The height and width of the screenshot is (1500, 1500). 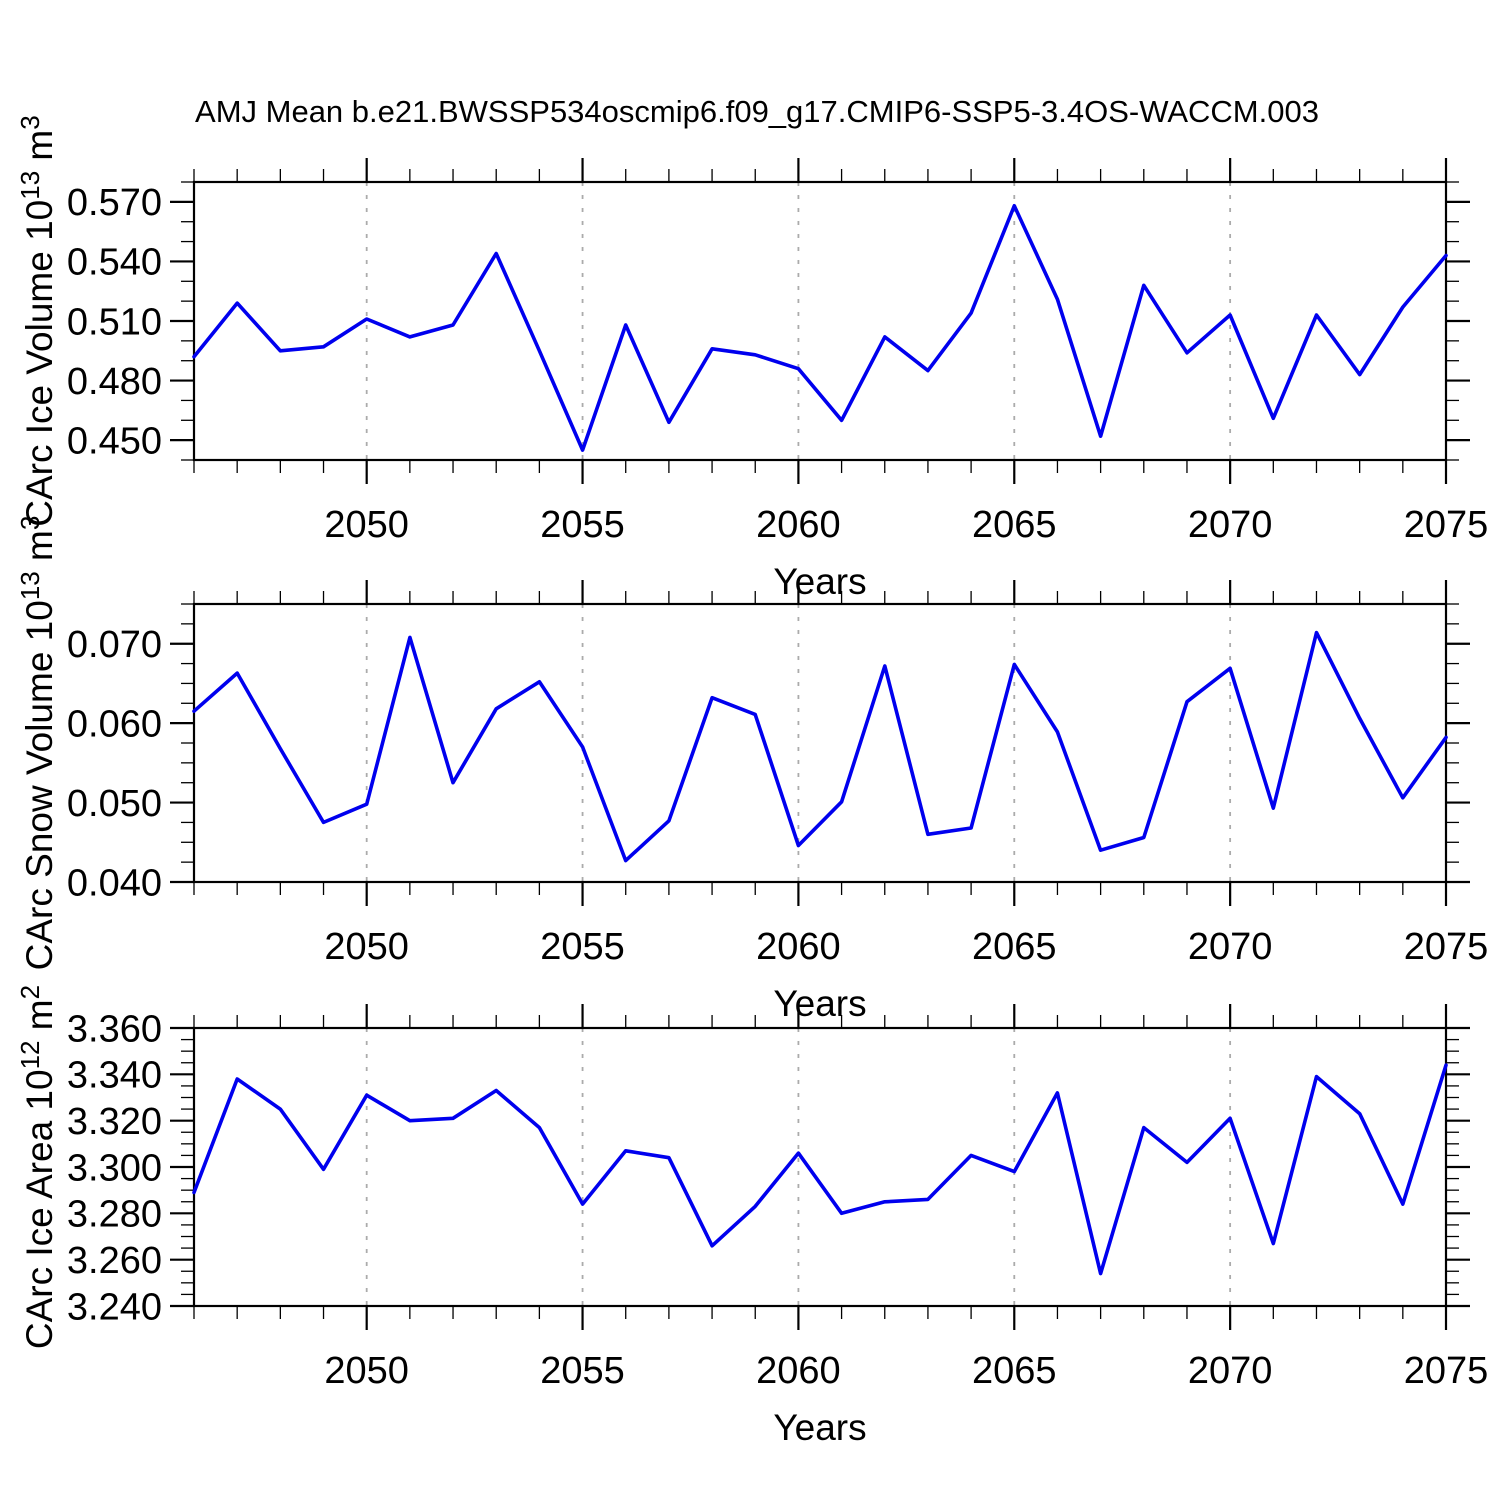 I want to click on ice-area-line, so click(x=820, y=1169).